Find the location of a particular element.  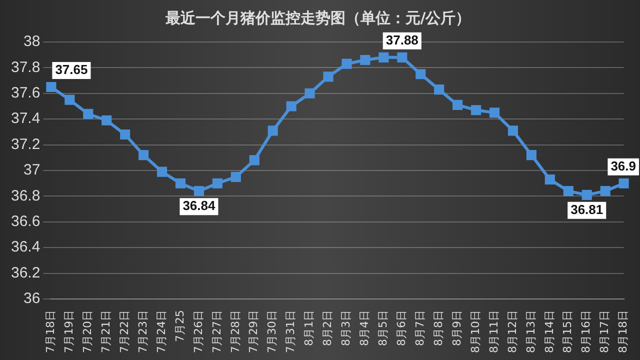

y-tick-label: 36 is located at coordinates (32, 299).